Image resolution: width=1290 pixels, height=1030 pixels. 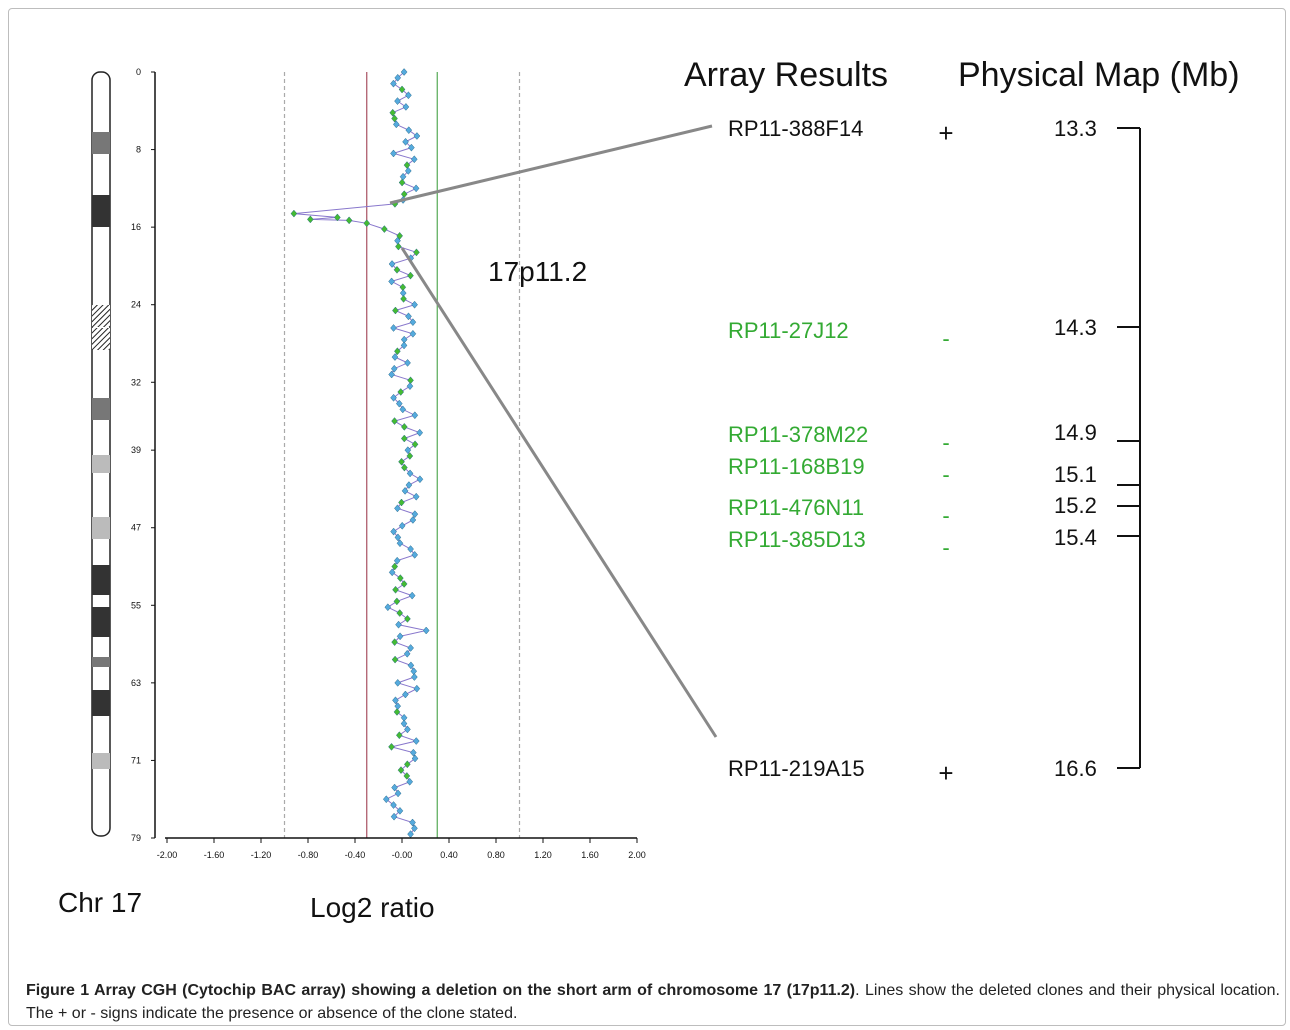 I want to click on clone-name: RP11-388F14, so click(x=795, y=128).